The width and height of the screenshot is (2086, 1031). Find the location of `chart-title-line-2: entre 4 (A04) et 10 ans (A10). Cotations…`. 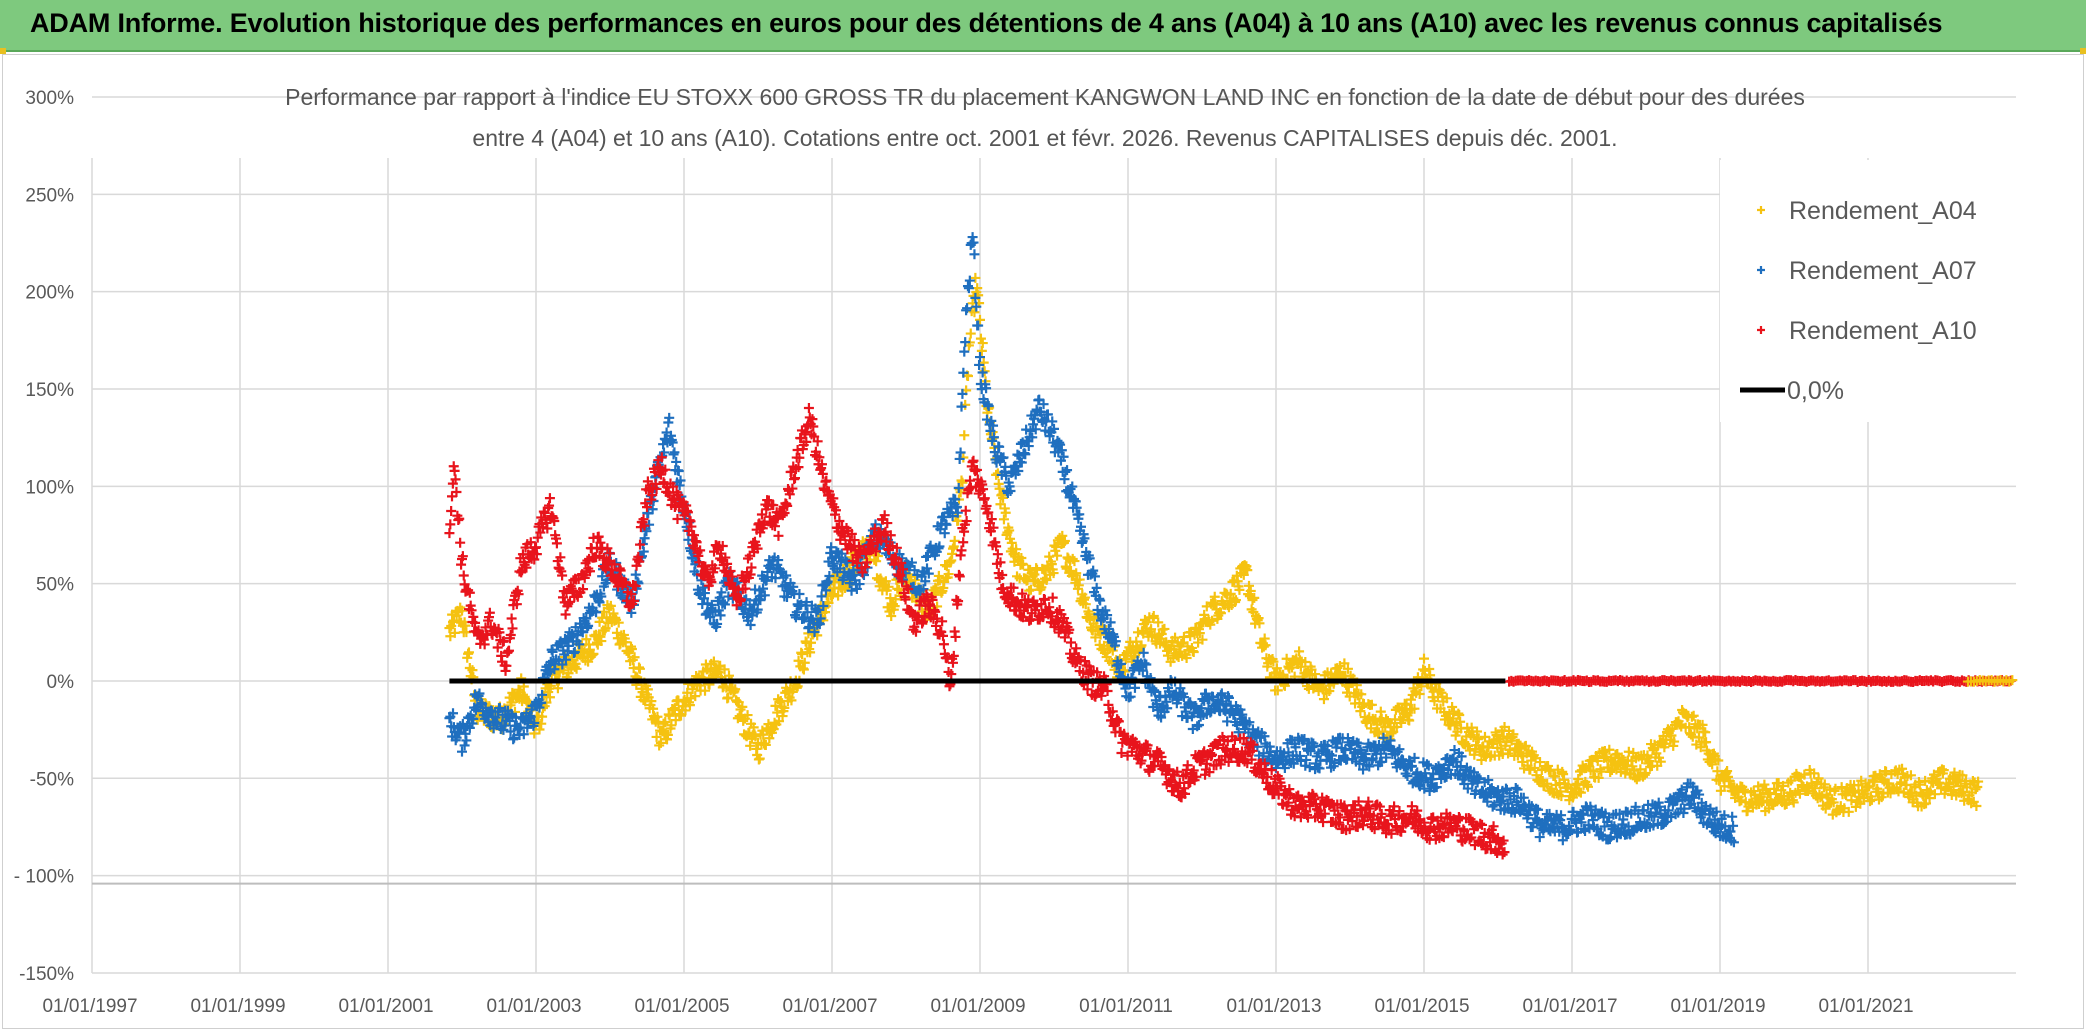

chart-title-line-2: entre 4 (A04) et 10 ans (A10). Cotations… is located at coordinates (1044, 138).